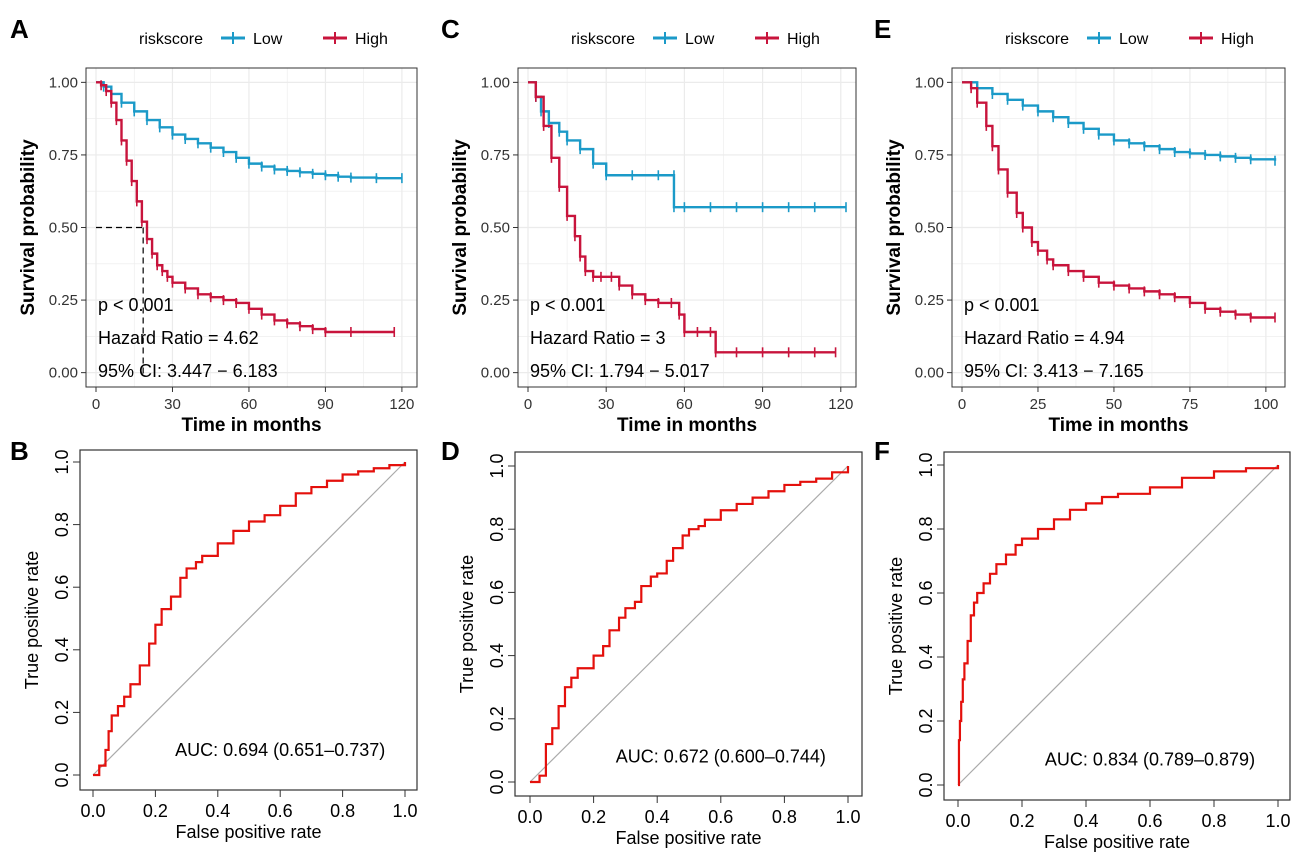 The width and height of the screenshot is (1294, 852). Describe the element at coordinates (882, 29) in the screenshot. I see `panel-label: E` at that location.